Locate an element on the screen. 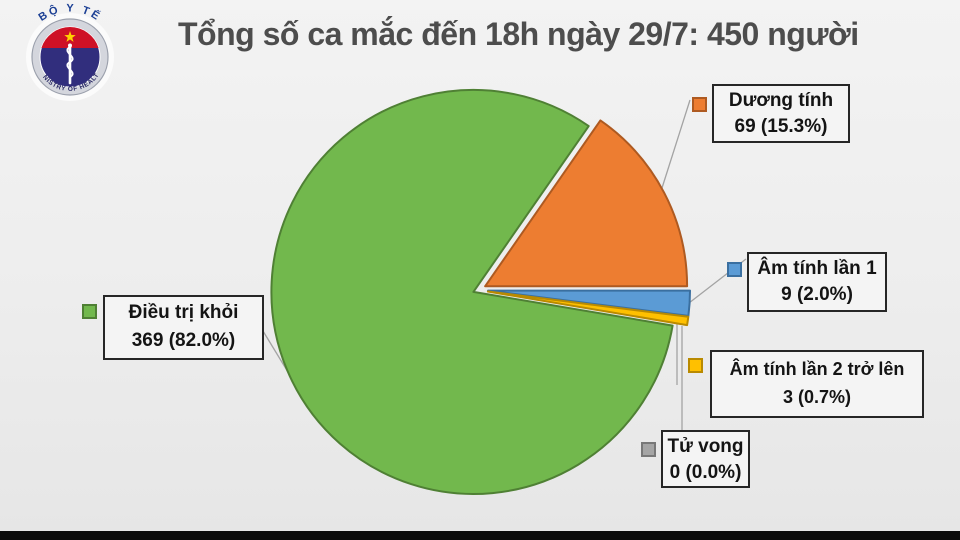 This screenshot has width=960, height=540. data-label-value: 0 (0.0%) is located at coordinates (705, 472).